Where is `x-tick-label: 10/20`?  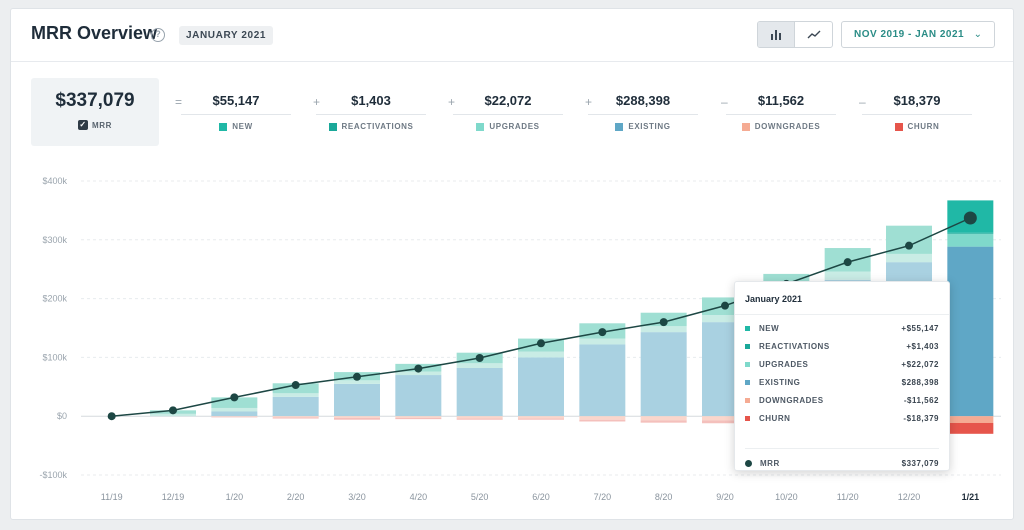 x-tick-label: 10/20 is located at coordinates (786, 497).